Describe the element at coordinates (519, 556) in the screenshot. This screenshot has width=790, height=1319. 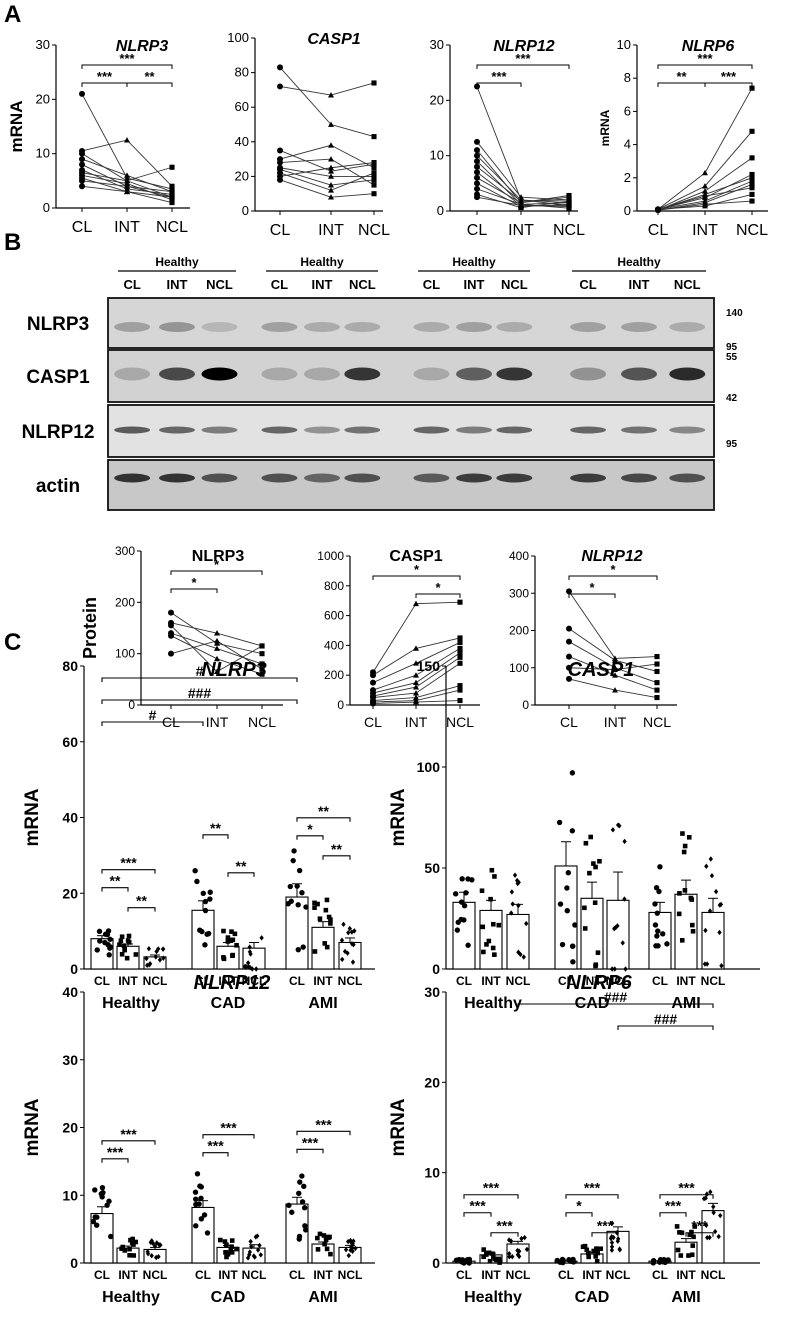
I see `y-tick-label: 400` at that location.